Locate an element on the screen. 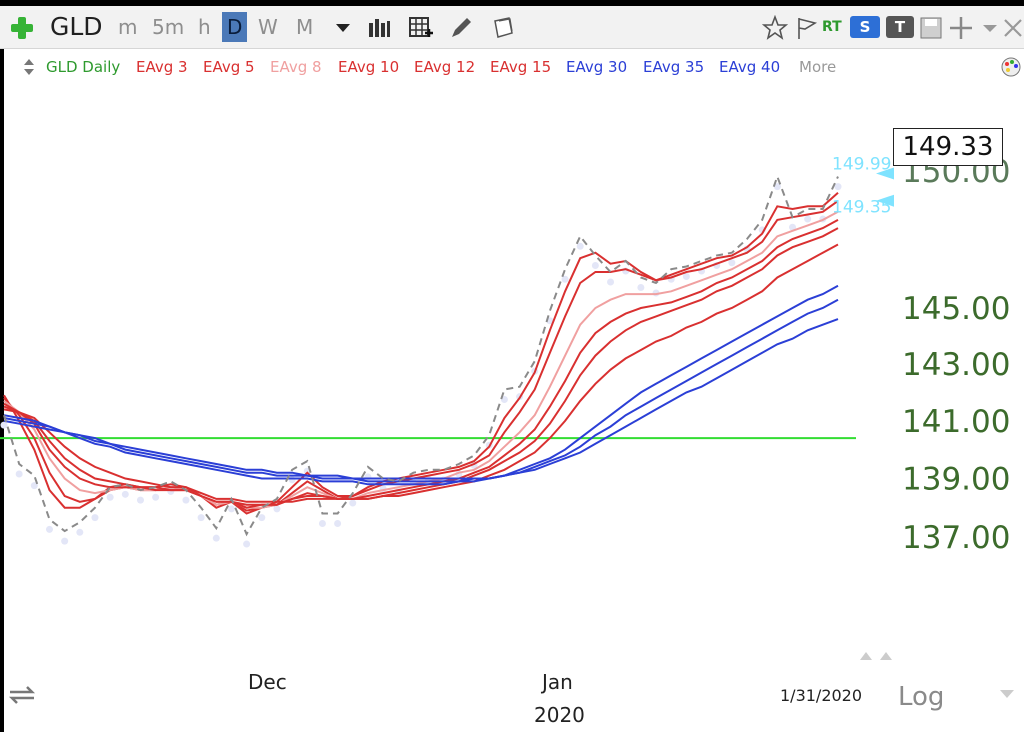  legend-item: EAvg 10 is located at coordinates (369, 67).